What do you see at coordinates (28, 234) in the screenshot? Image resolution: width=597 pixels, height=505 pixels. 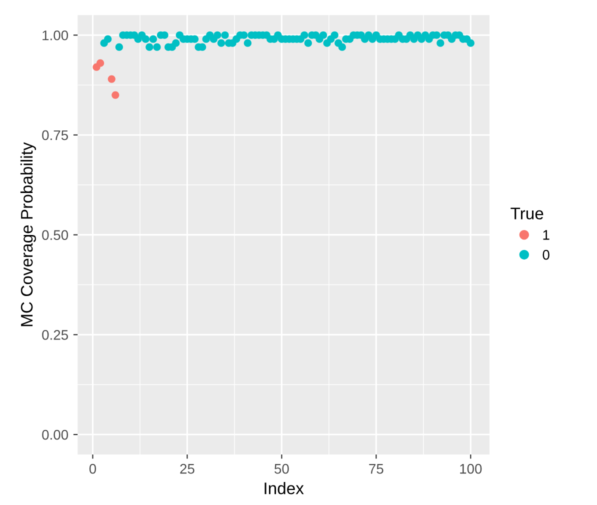 I see `y-axis-title: MC Coverage Probability` at bounding box center [28, 234].